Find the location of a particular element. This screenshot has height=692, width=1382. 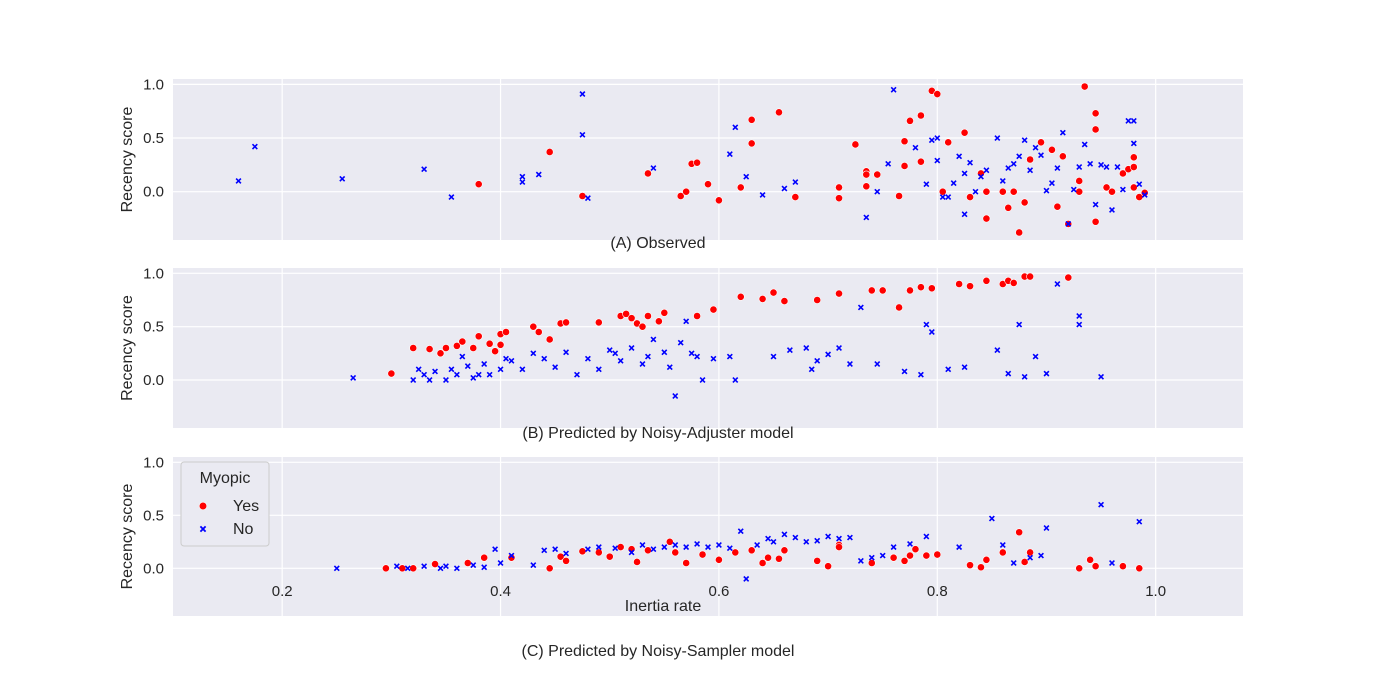

panel-caption: (A) Observed is located at coordinates (657, 243).